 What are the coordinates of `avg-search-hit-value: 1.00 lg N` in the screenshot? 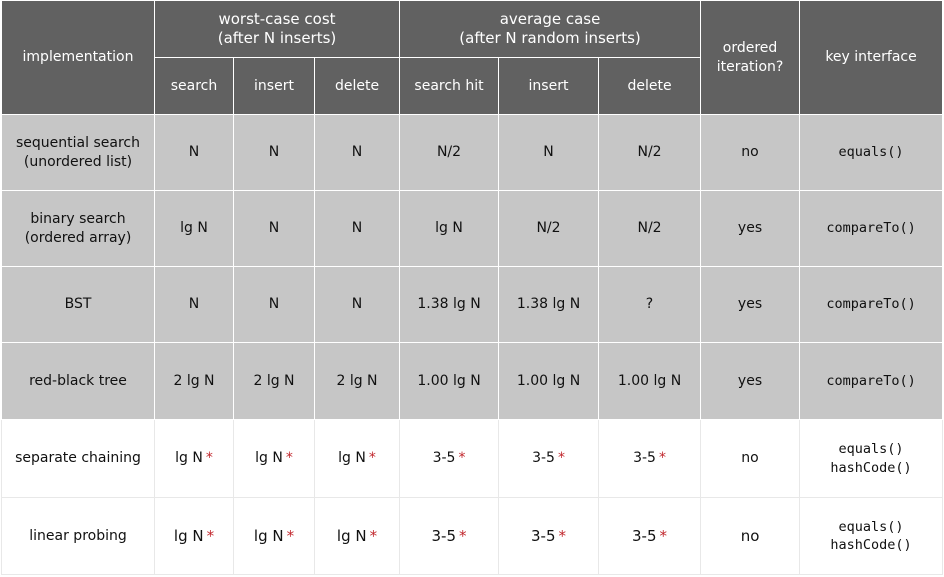 It's located at (449, 380).